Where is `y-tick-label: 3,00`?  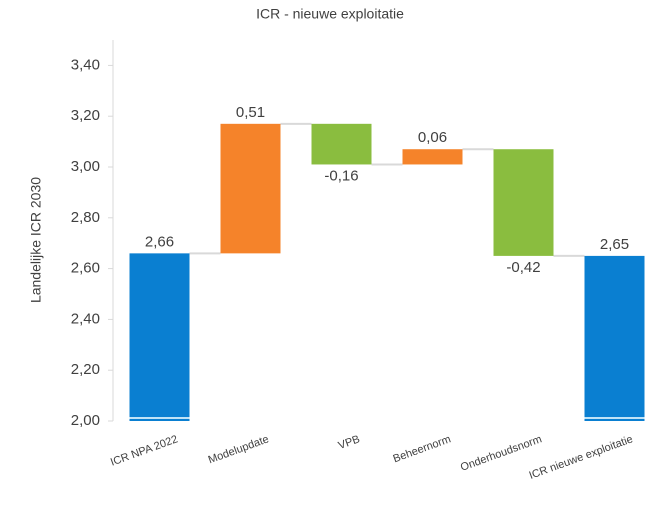 y-tick-label: 3,00 is located at coordinates (85, 166).